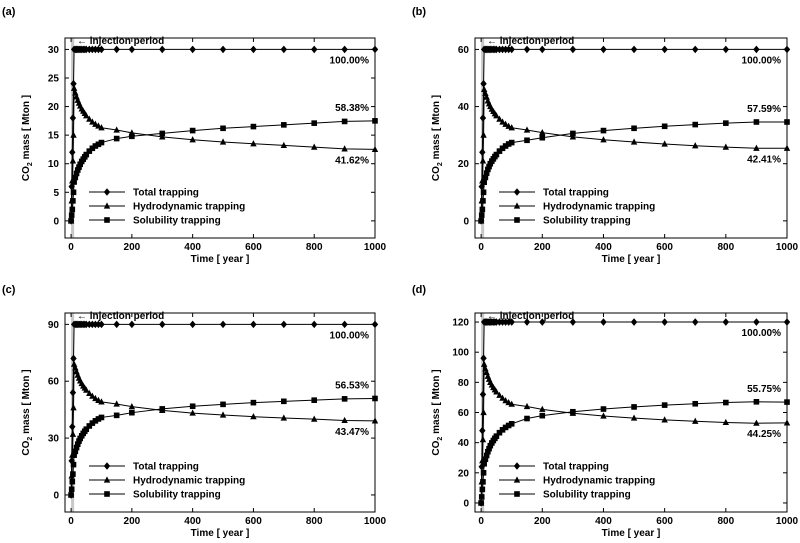 The height and width of the screenshot is (543, 800). I want to click on injection-period-label: ← injection period, so click(120, 41).